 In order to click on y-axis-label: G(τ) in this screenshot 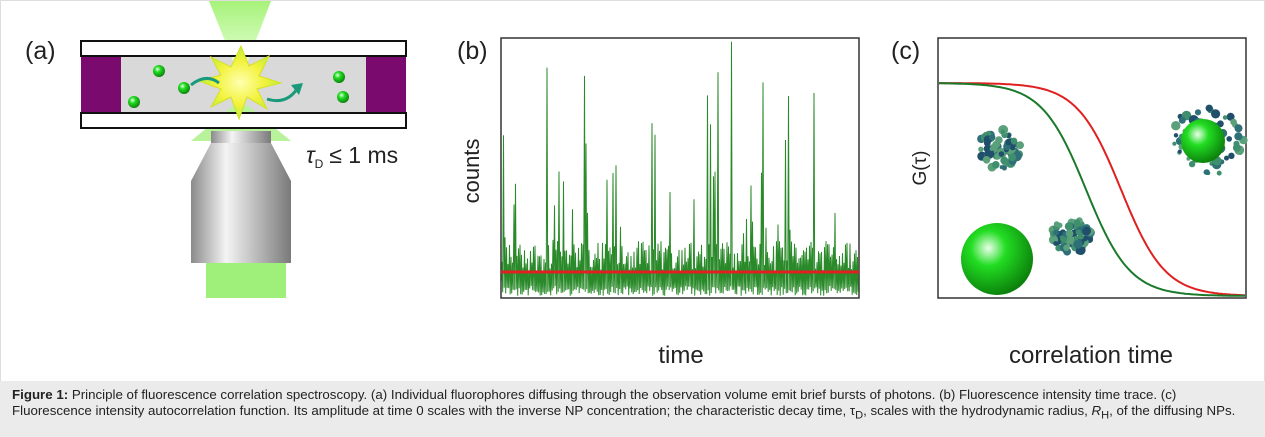, I will do `click(920, 168)`.